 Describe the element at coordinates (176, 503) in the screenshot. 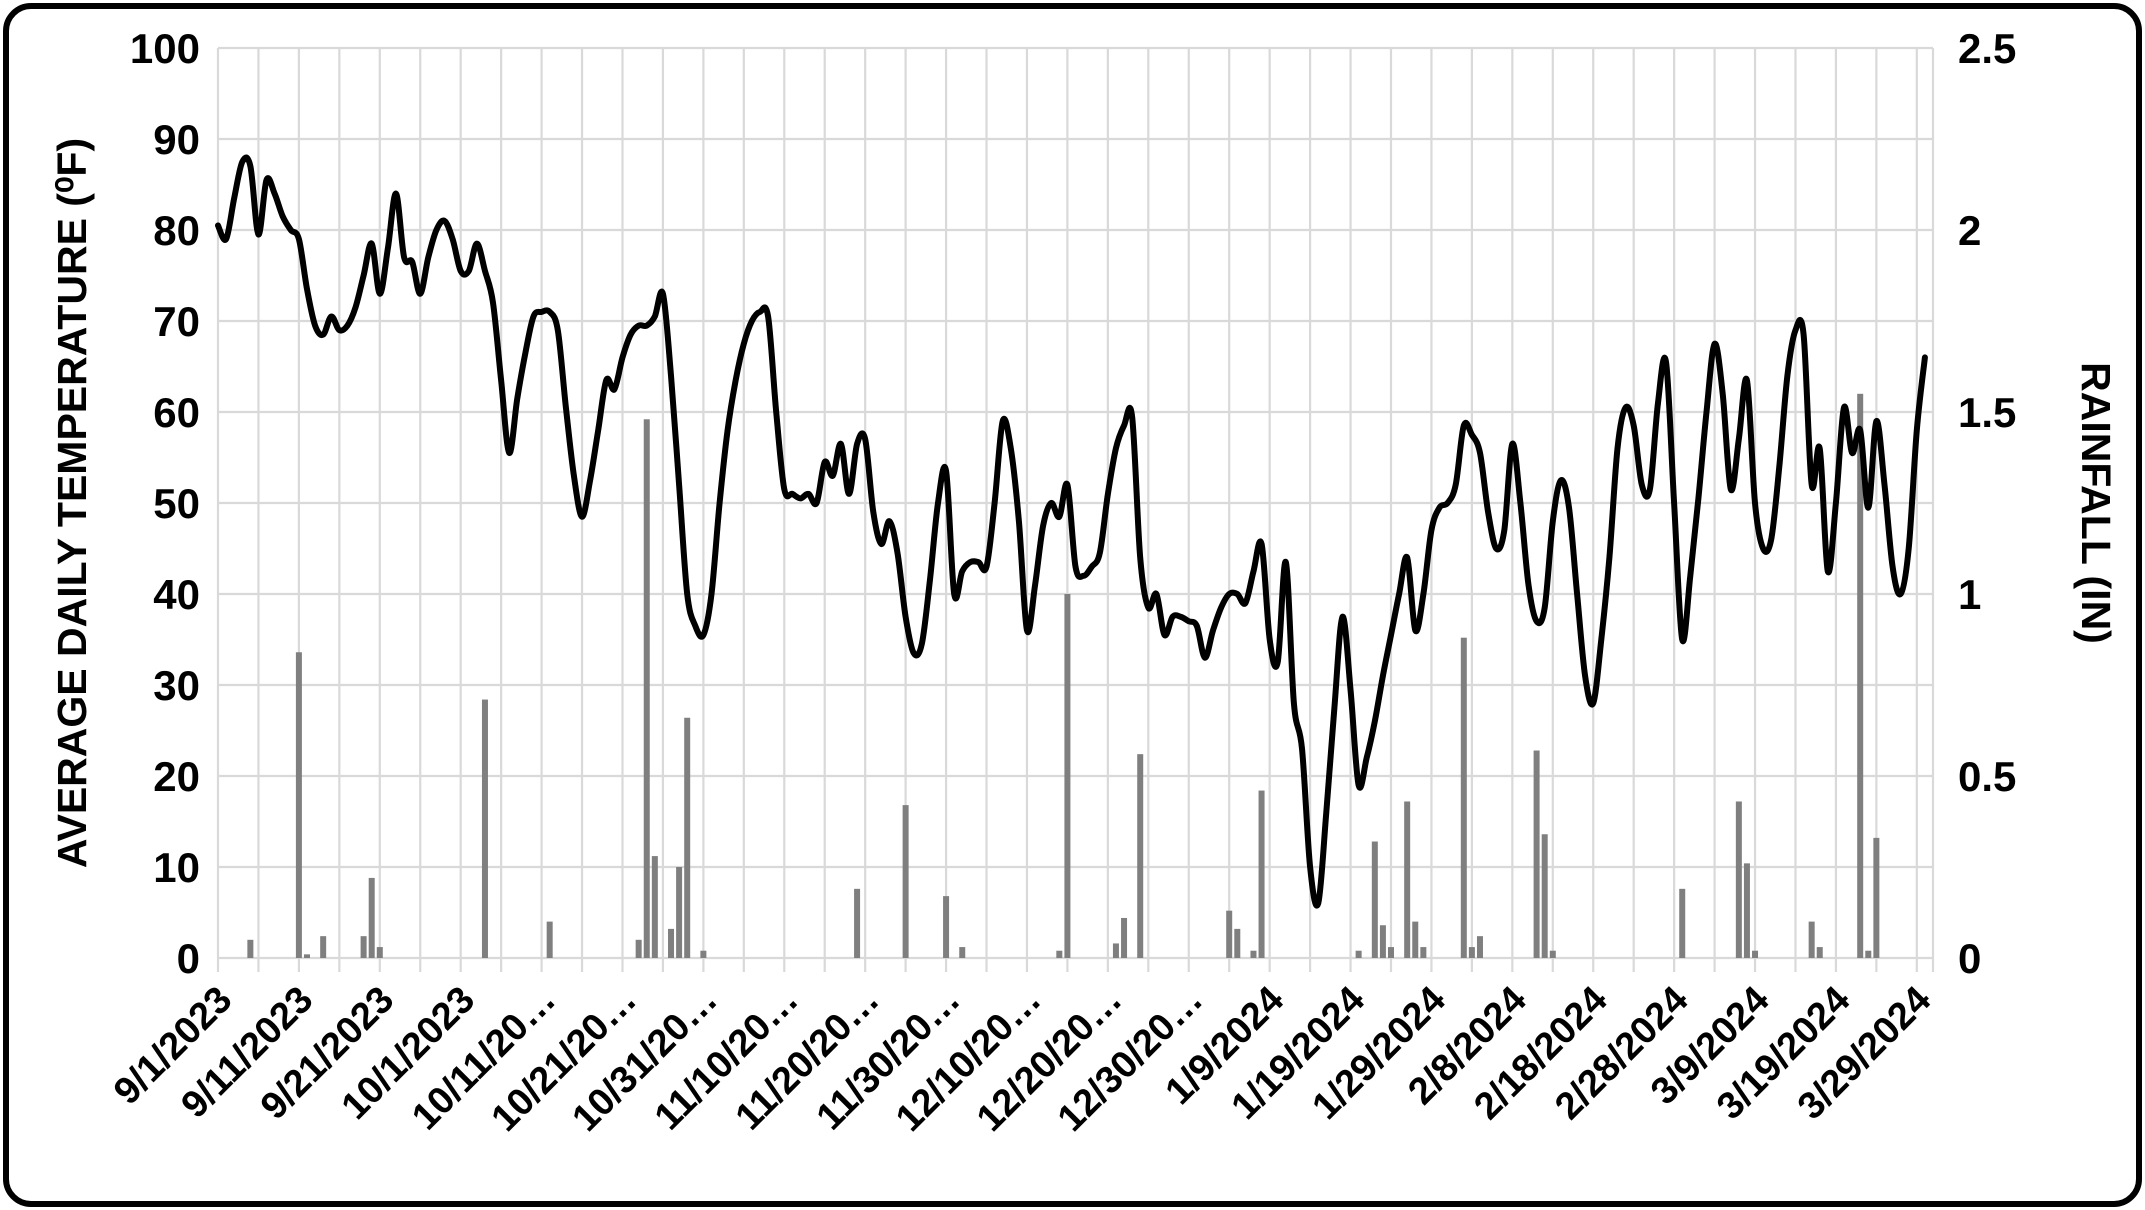

I see `left-axis-tick-label: 50` at that location.